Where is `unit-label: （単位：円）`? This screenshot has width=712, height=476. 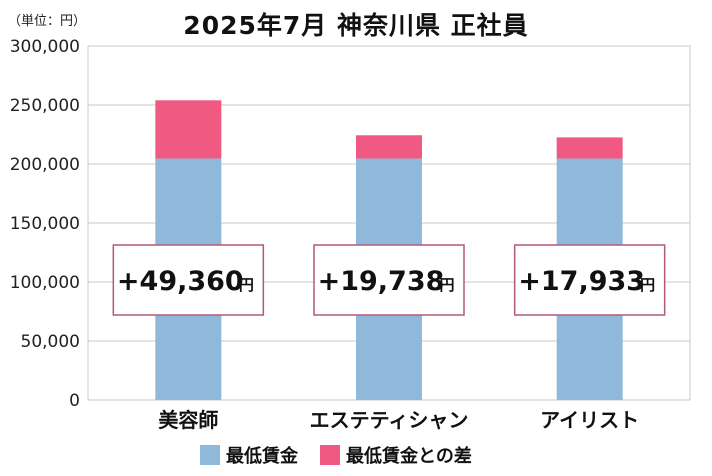 unit-label: （単位：円） is located at coordinates (47, 21).